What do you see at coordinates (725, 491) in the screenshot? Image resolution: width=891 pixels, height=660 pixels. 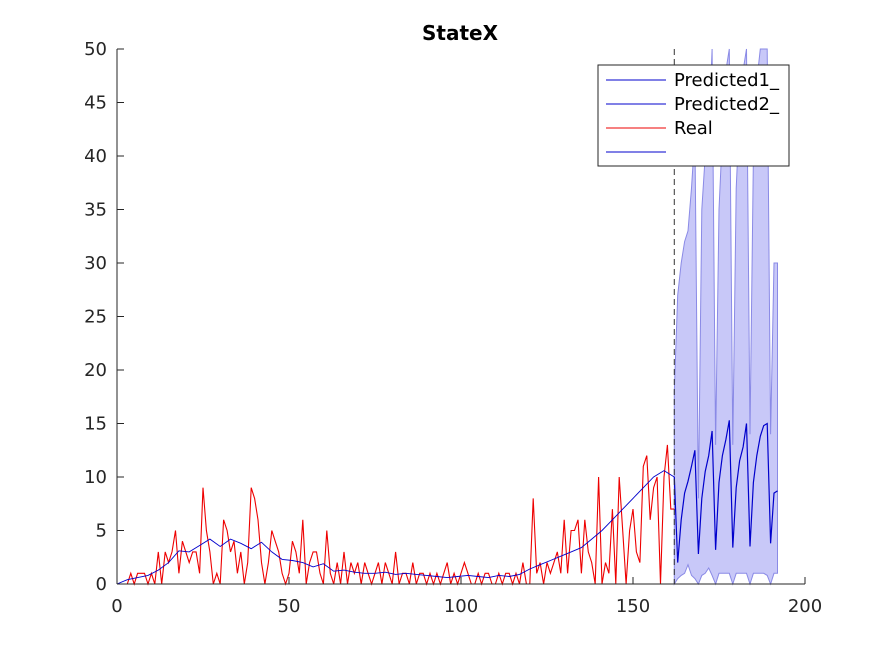 I see `series-line-predicted2` at bounding box center [725, 491].